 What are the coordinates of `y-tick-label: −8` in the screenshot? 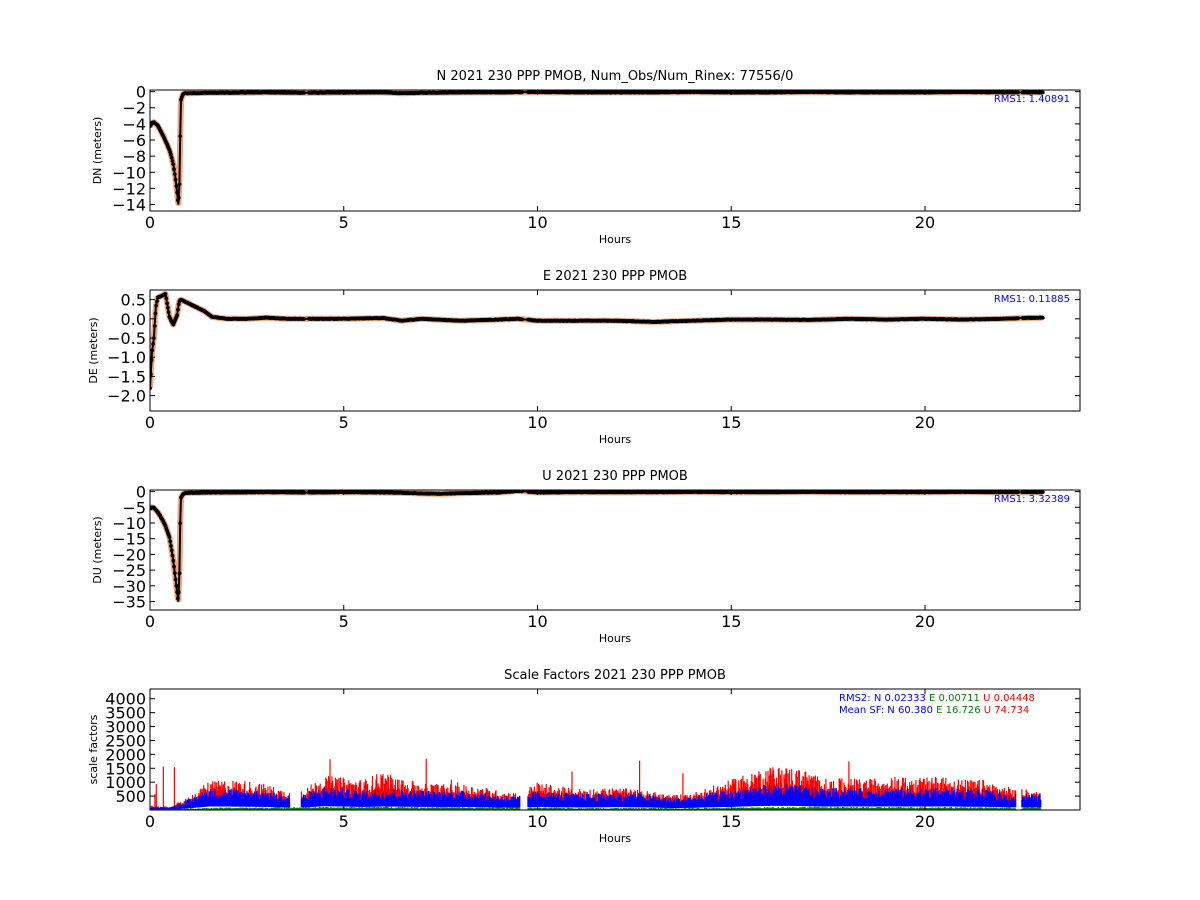 It's located at (134, 156).